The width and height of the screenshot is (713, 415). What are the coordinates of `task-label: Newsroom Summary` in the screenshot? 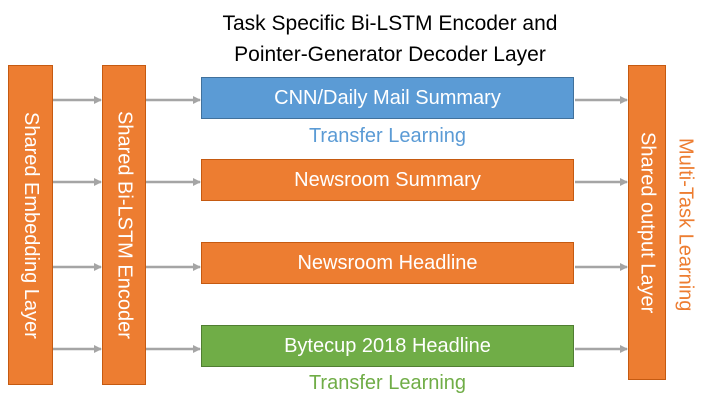 It's located at (387, 179).